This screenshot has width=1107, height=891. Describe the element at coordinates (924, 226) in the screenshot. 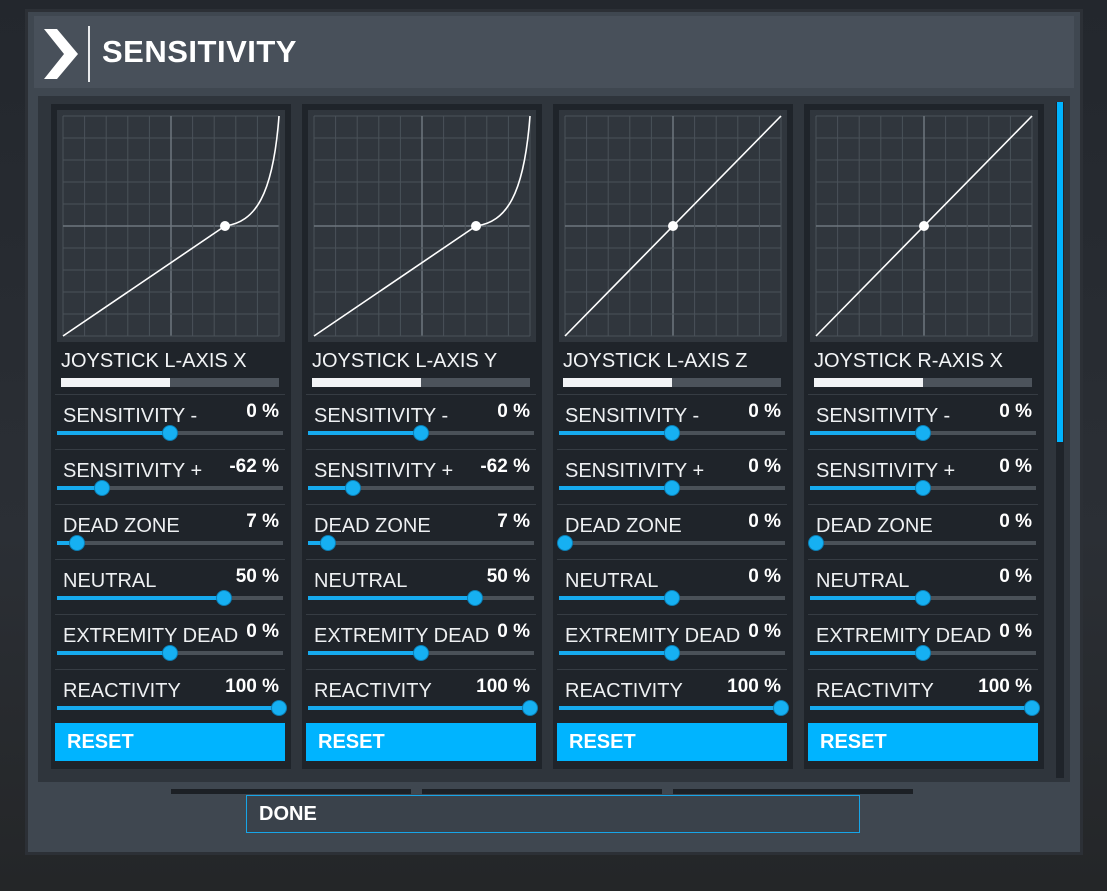

I see `current-input-dot` at that location.